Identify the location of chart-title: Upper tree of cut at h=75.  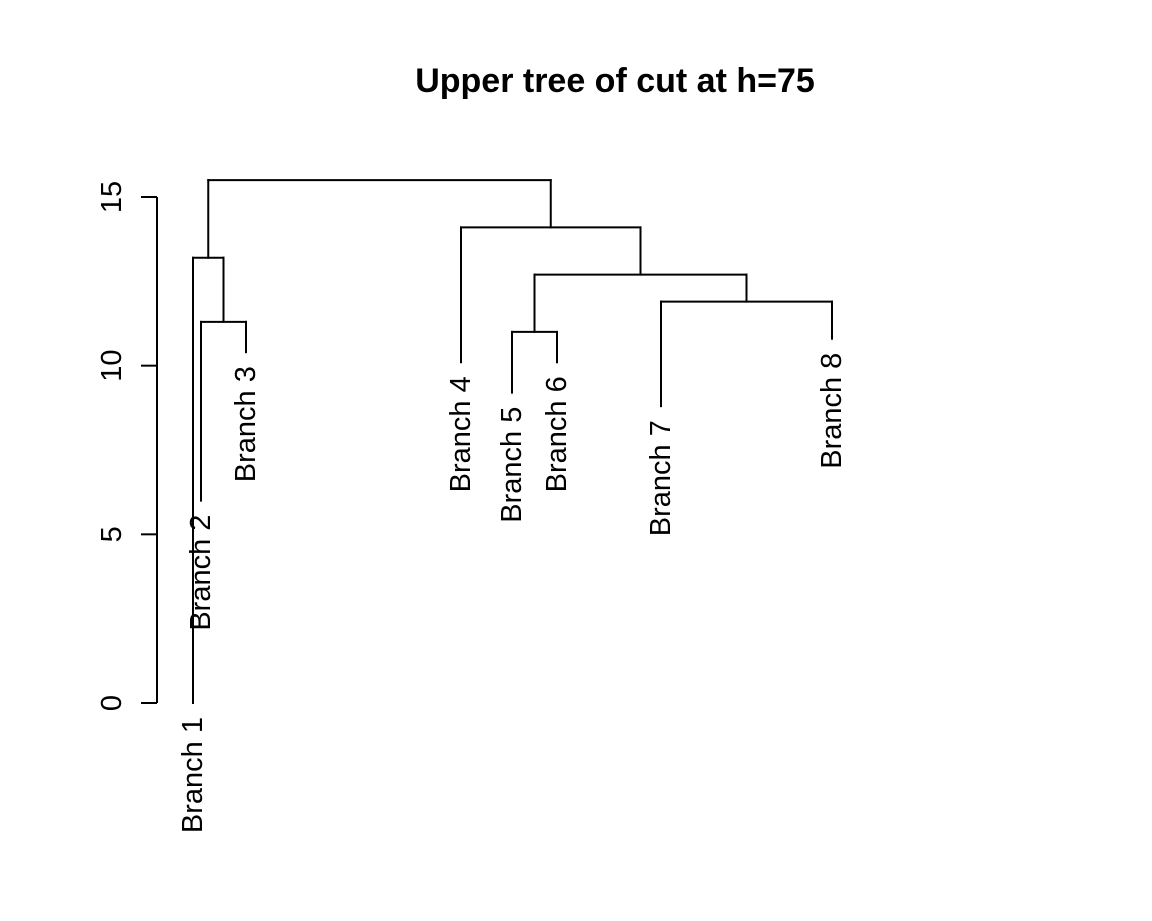
(615, 81).